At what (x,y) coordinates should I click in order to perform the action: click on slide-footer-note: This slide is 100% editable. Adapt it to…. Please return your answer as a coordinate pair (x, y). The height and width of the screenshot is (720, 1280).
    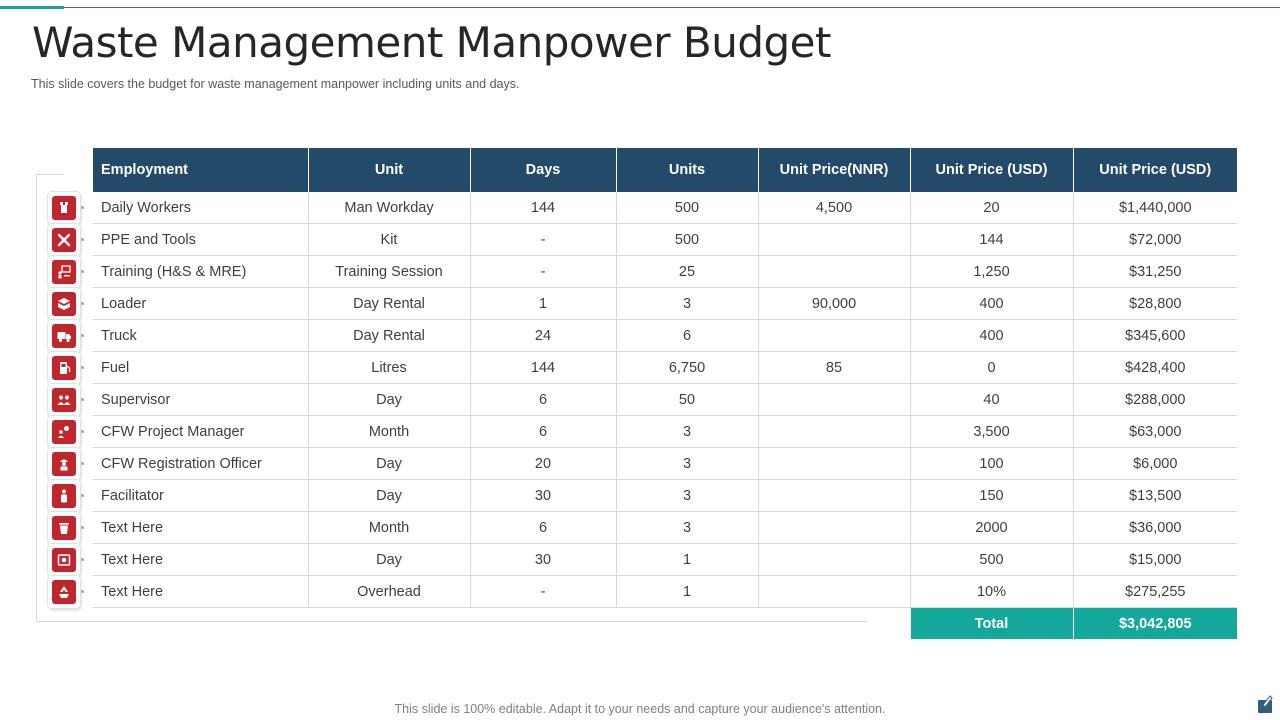
    Looking at the image, I should click on (640, 709).